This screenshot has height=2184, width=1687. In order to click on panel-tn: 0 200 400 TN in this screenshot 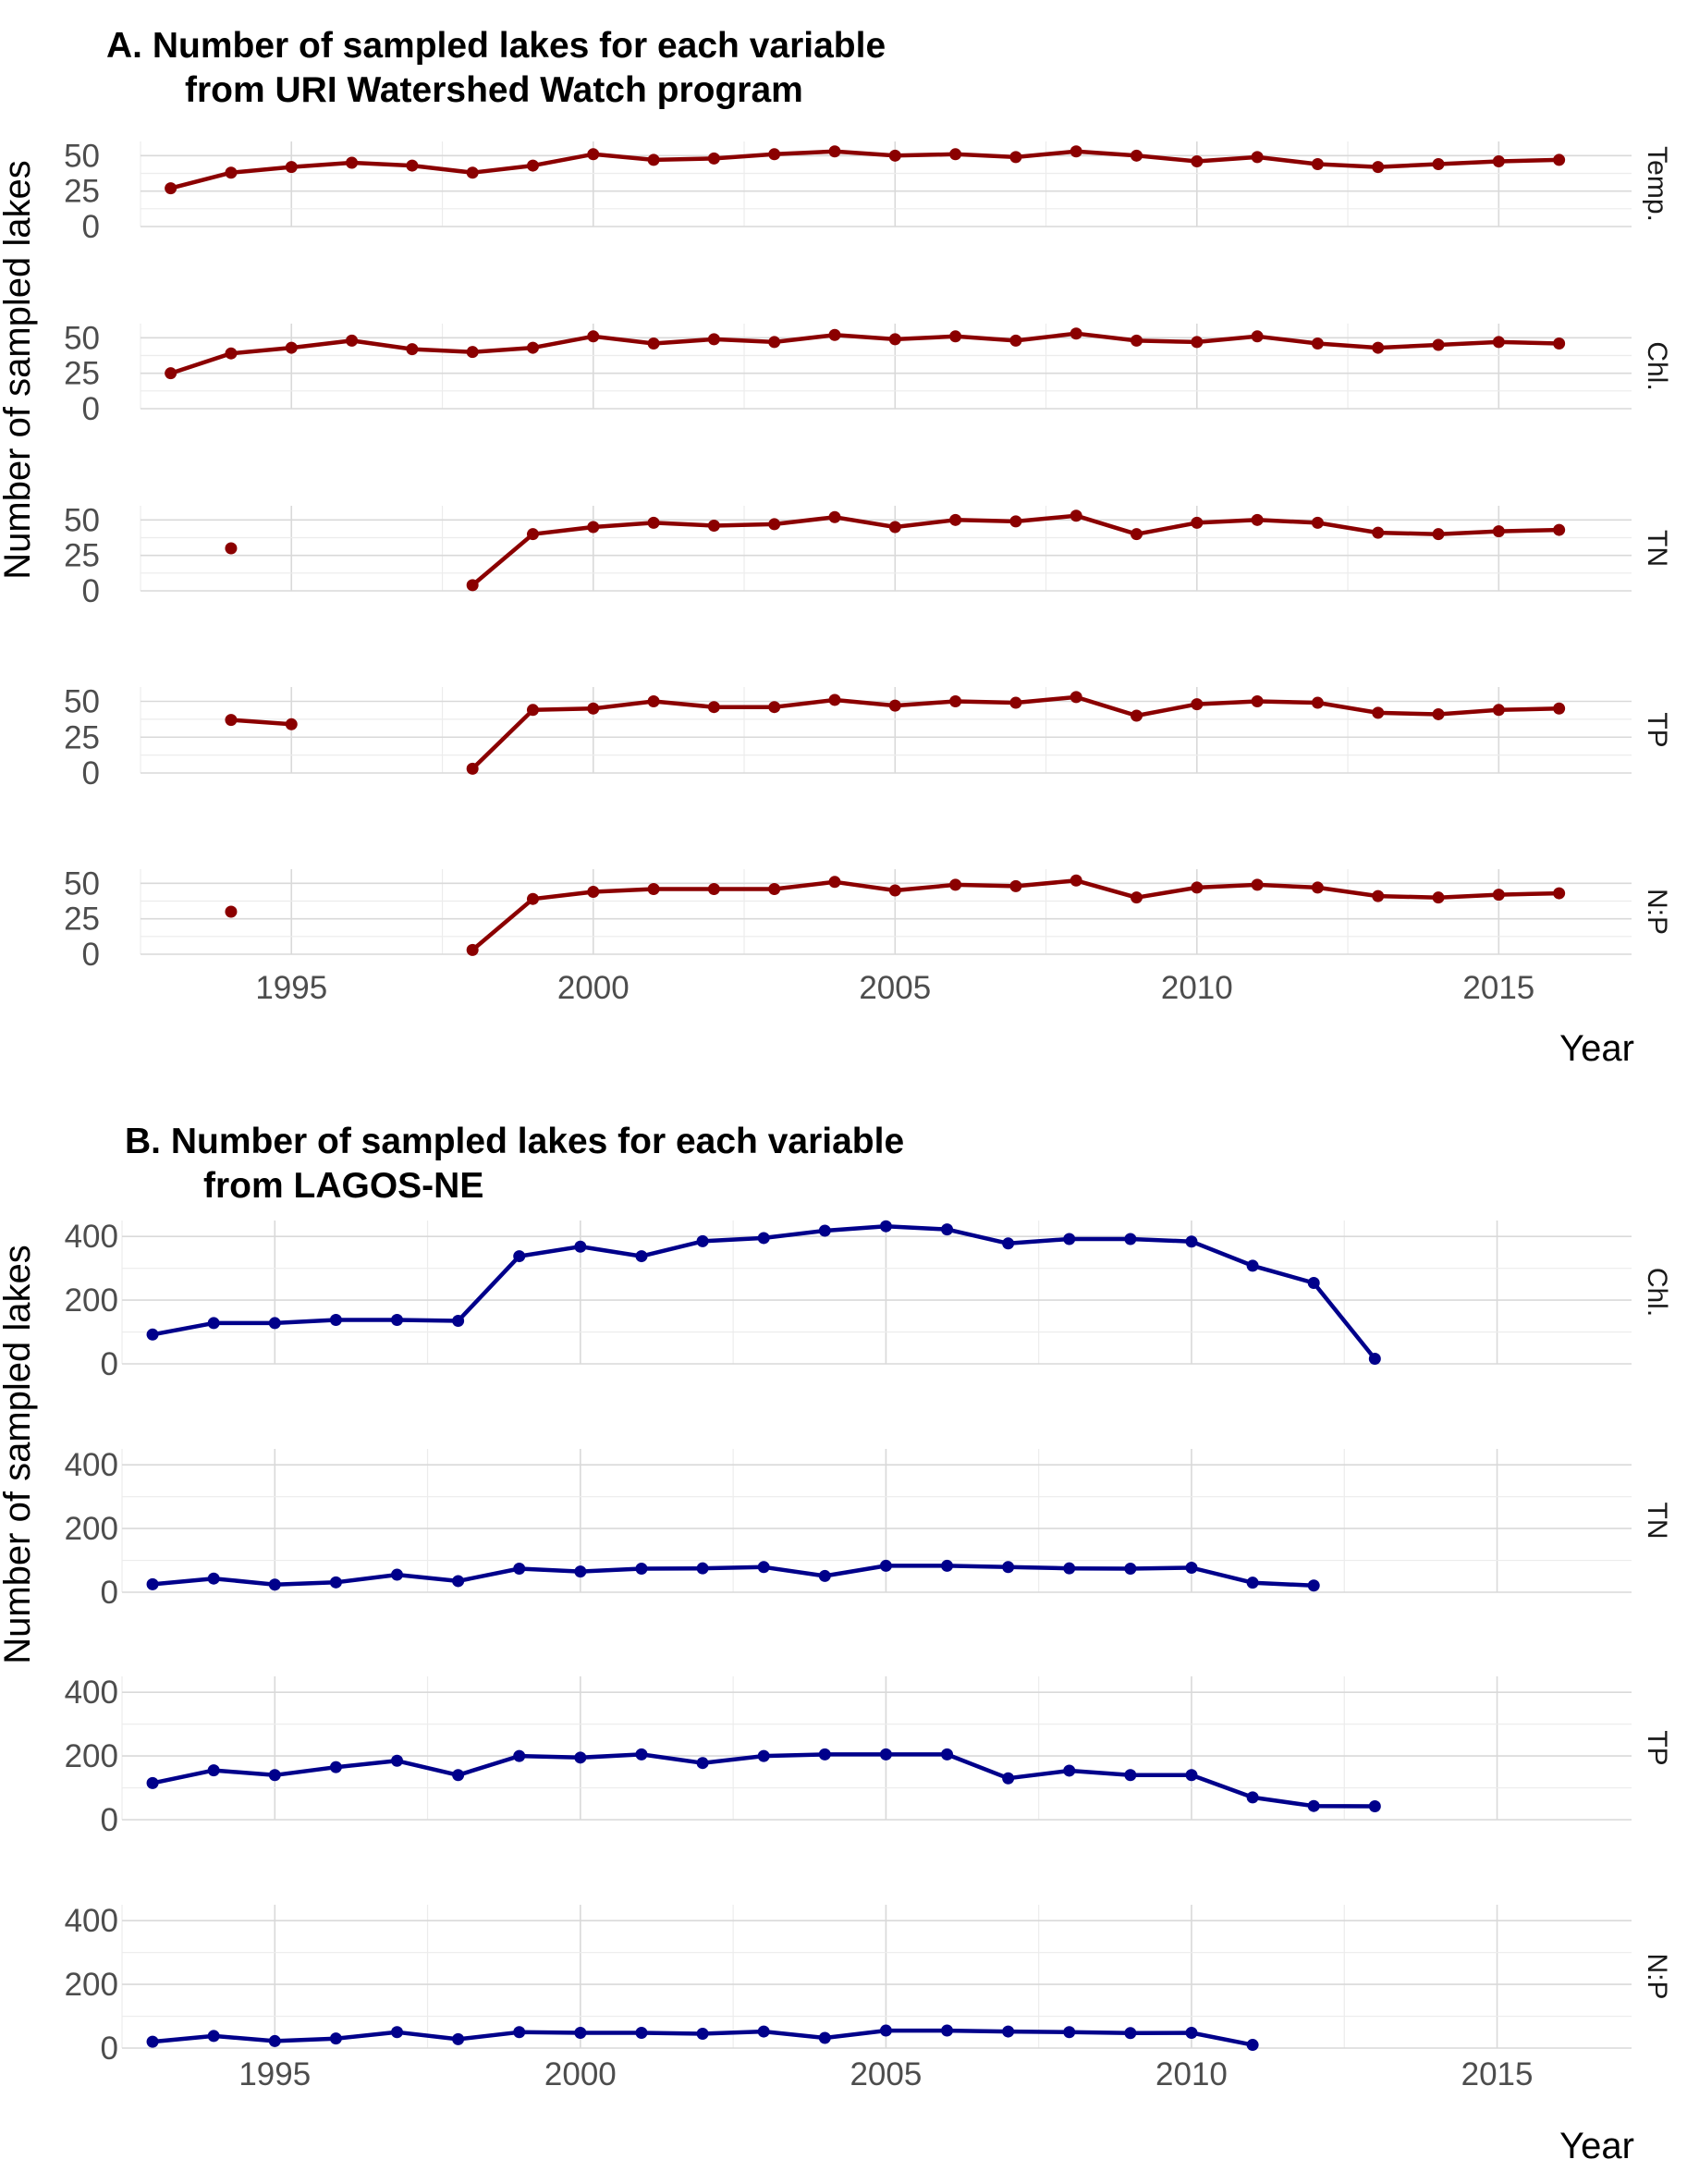, I will do `click(868, 1529)`.